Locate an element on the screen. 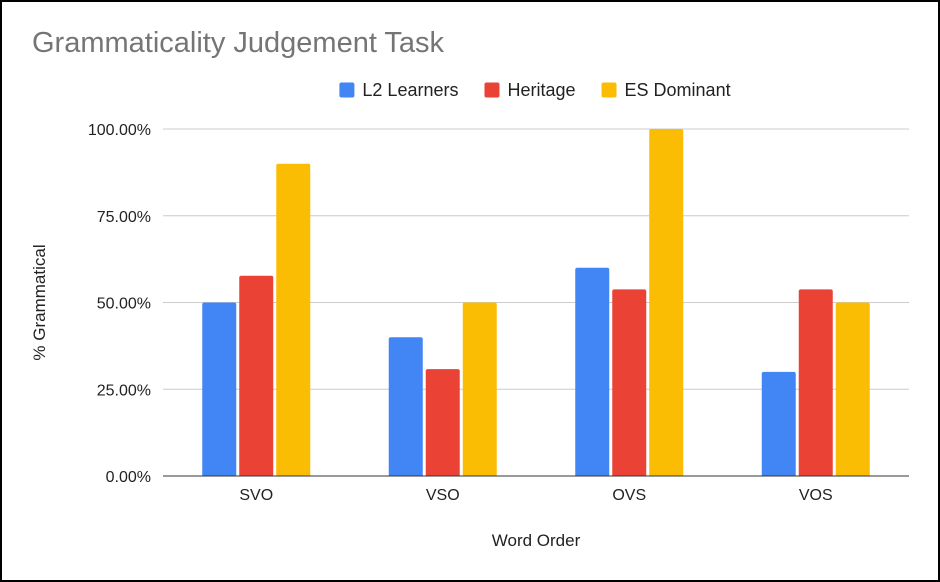 This screenshot has width=940, height=582. y-tick-label: 100.00% is located at coordinates (119, 130).